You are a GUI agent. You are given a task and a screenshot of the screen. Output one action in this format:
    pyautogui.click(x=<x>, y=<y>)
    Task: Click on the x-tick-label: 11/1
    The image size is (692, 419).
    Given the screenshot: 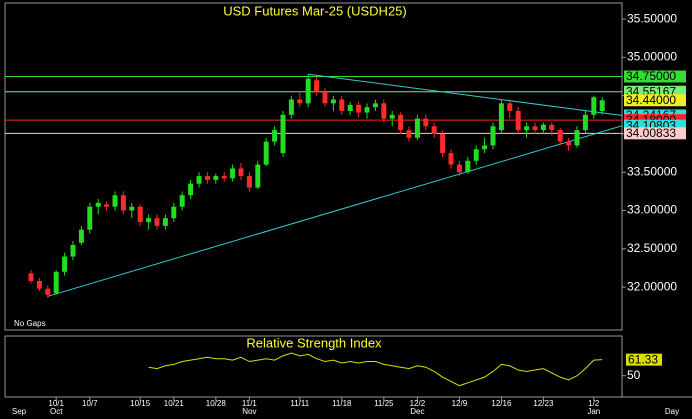 What is the action you would take?
    pyautogui.click(x=250, y=403)
    